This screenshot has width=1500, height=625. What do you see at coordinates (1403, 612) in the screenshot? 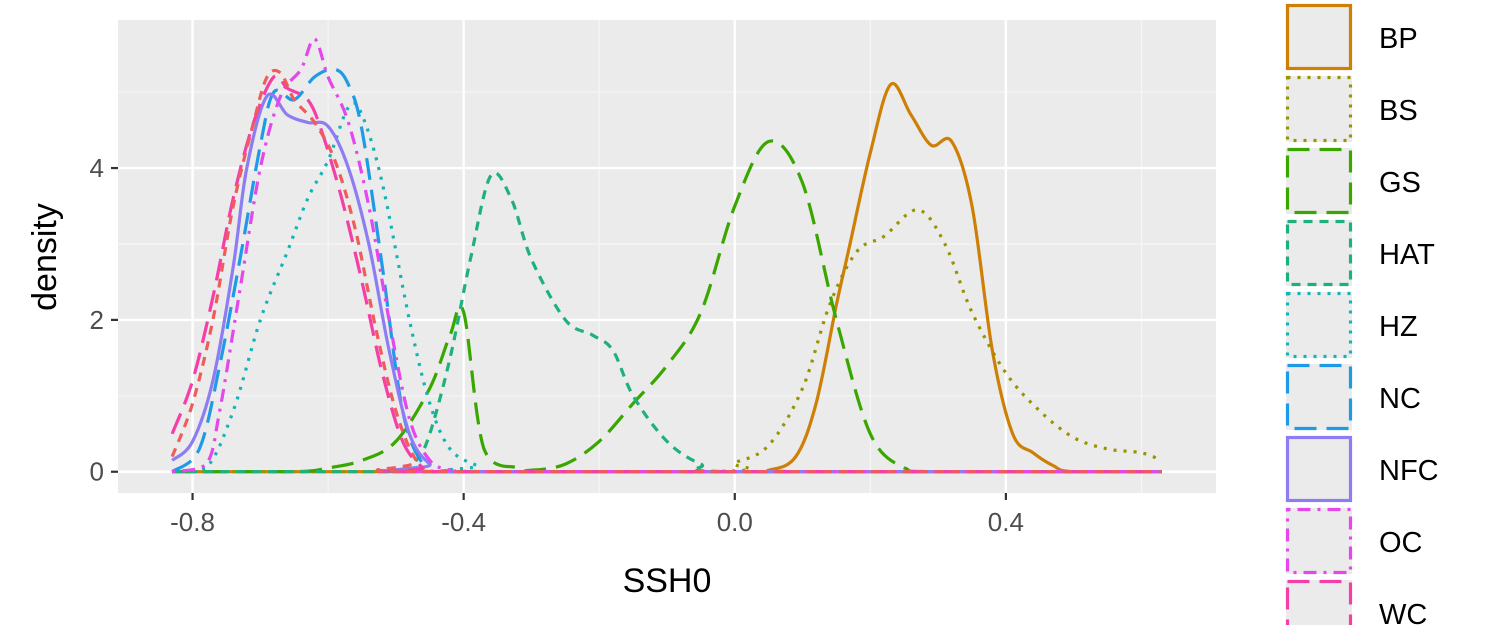
I see `legend-label-wc: WC` at bounding box center [1403, 612].